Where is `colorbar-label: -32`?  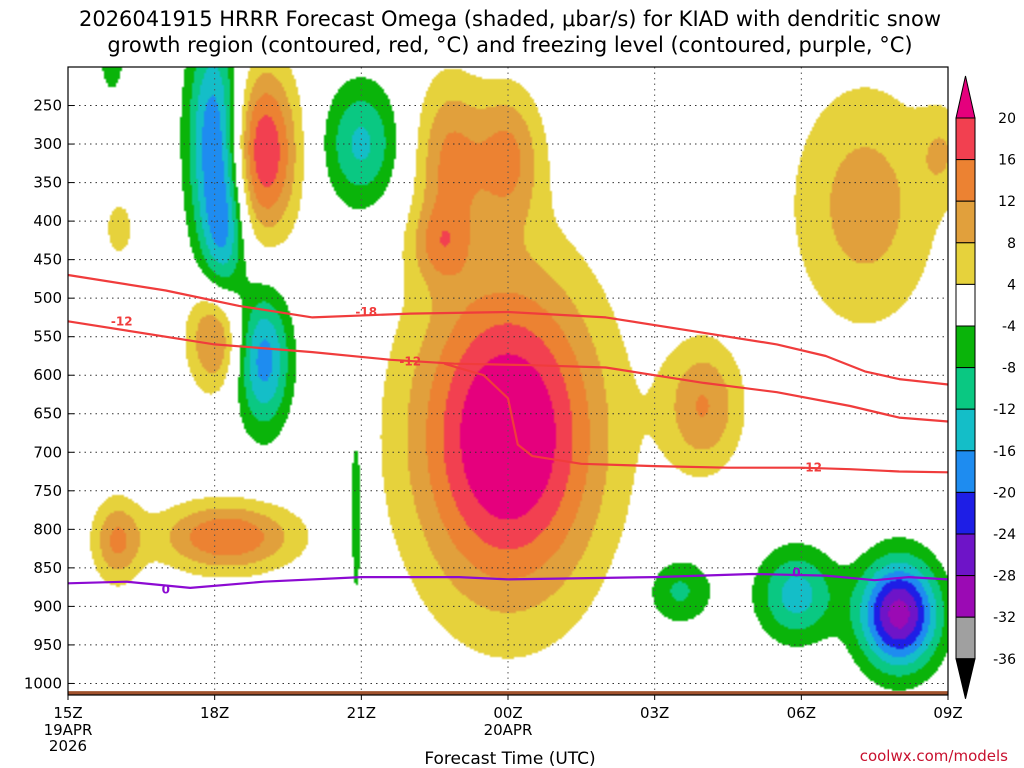
colorbar-label: -32 is located at coordinates (1004, 618).